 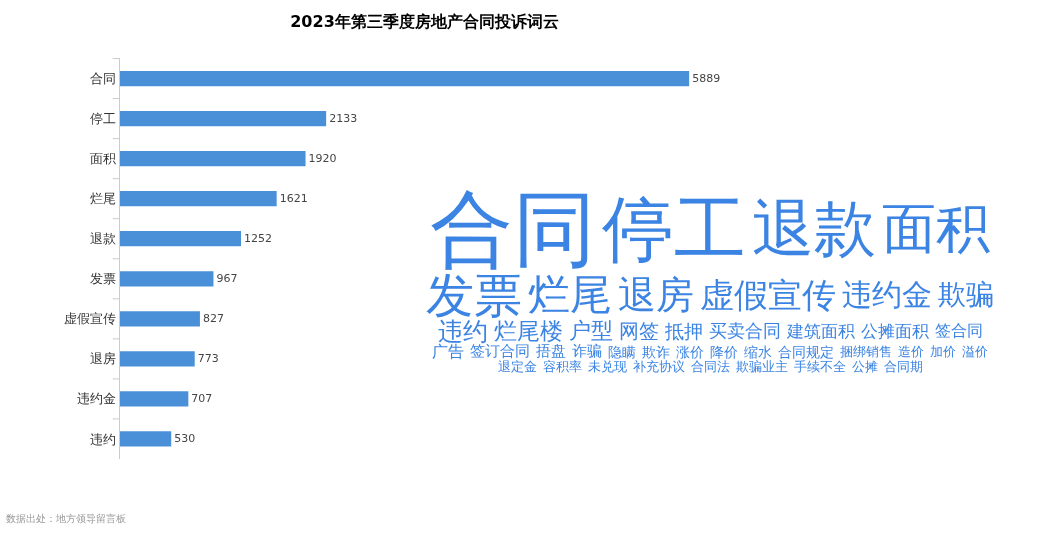 I want to click on annotation: 欺诈, so click(x=656, y=351).